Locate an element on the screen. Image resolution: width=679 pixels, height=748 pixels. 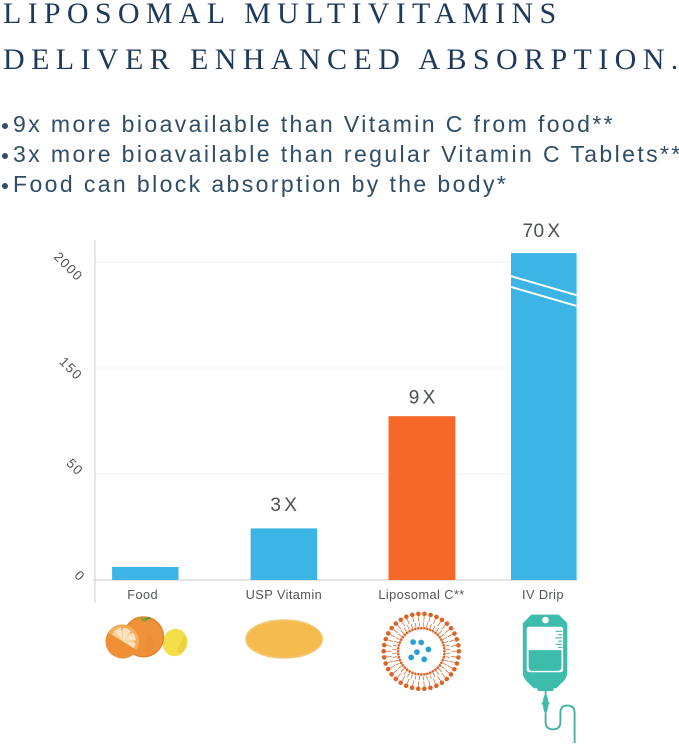
svg-text: 2000 is located at coordinates (68, 266).